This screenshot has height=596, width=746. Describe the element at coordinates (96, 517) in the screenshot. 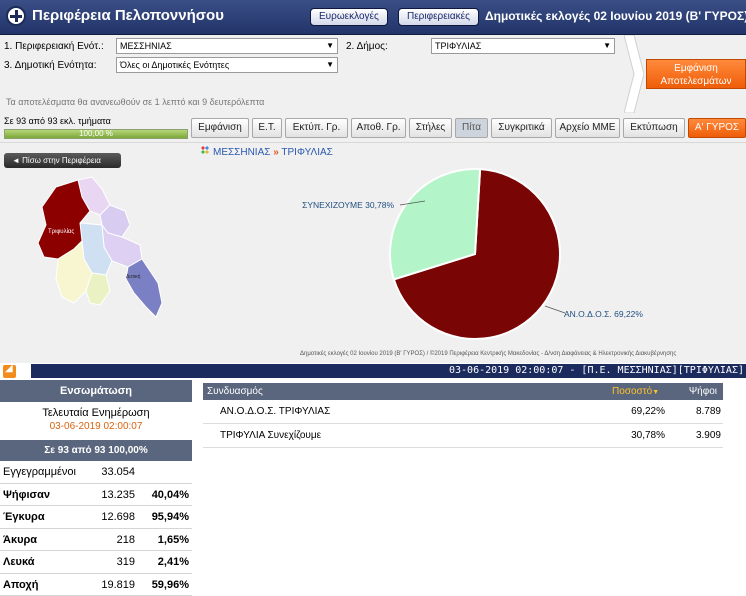

I see `stat-row-valid: Έγκυρα 12.698 95,94%` at that location.